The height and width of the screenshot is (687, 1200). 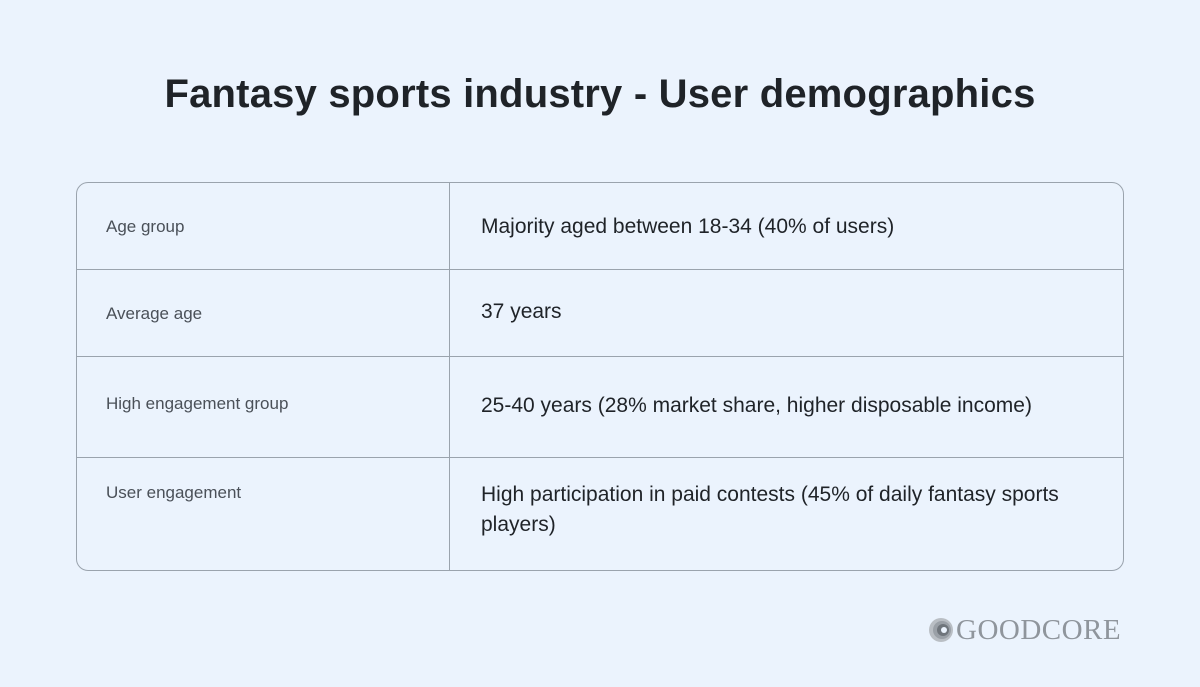 What do you see at coordinates (197, 403) in the screenshot?
I see `row-label: High engagement group` at bounding box center [197, 403].